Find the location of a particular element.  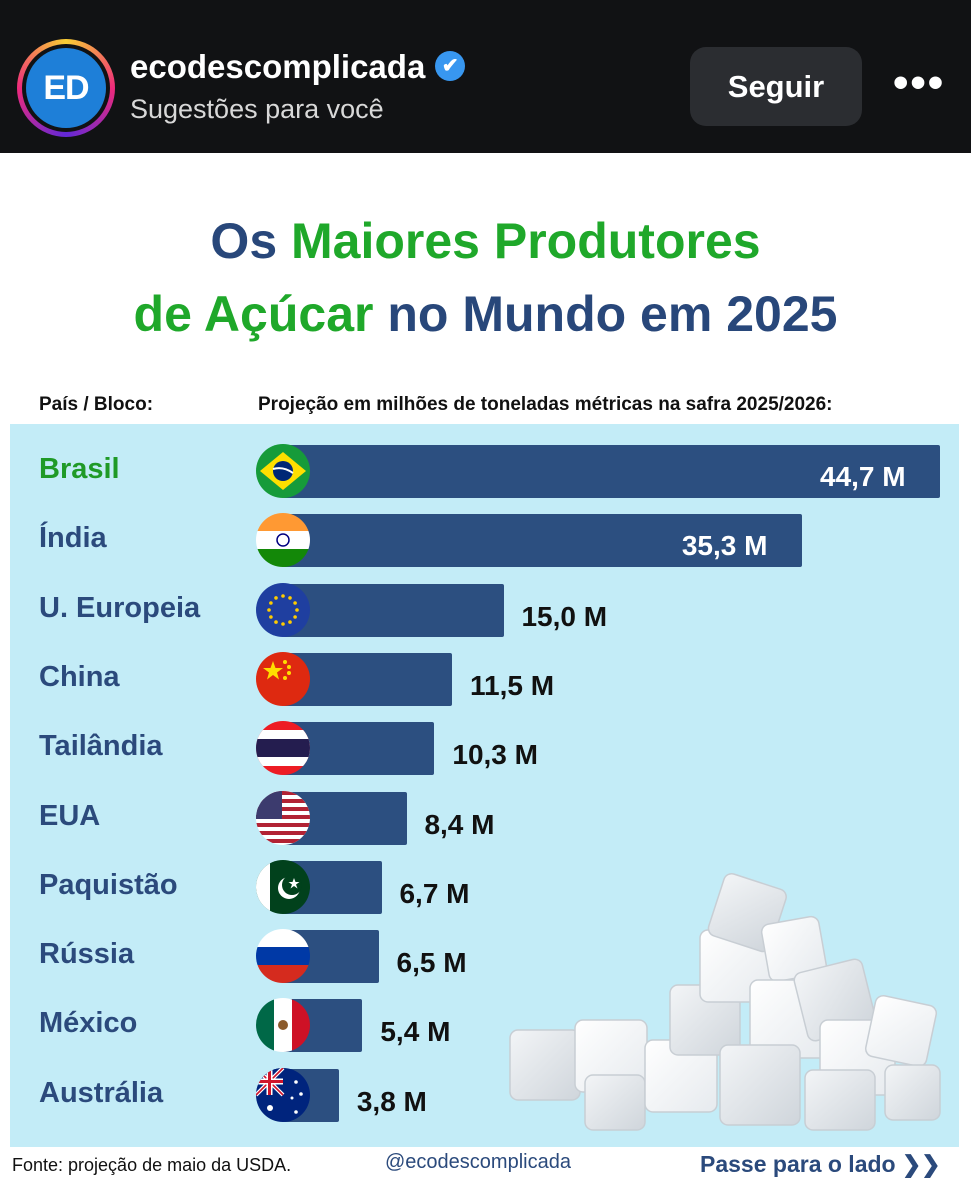

eu-flag-icon is located at coordinates (283, 609).